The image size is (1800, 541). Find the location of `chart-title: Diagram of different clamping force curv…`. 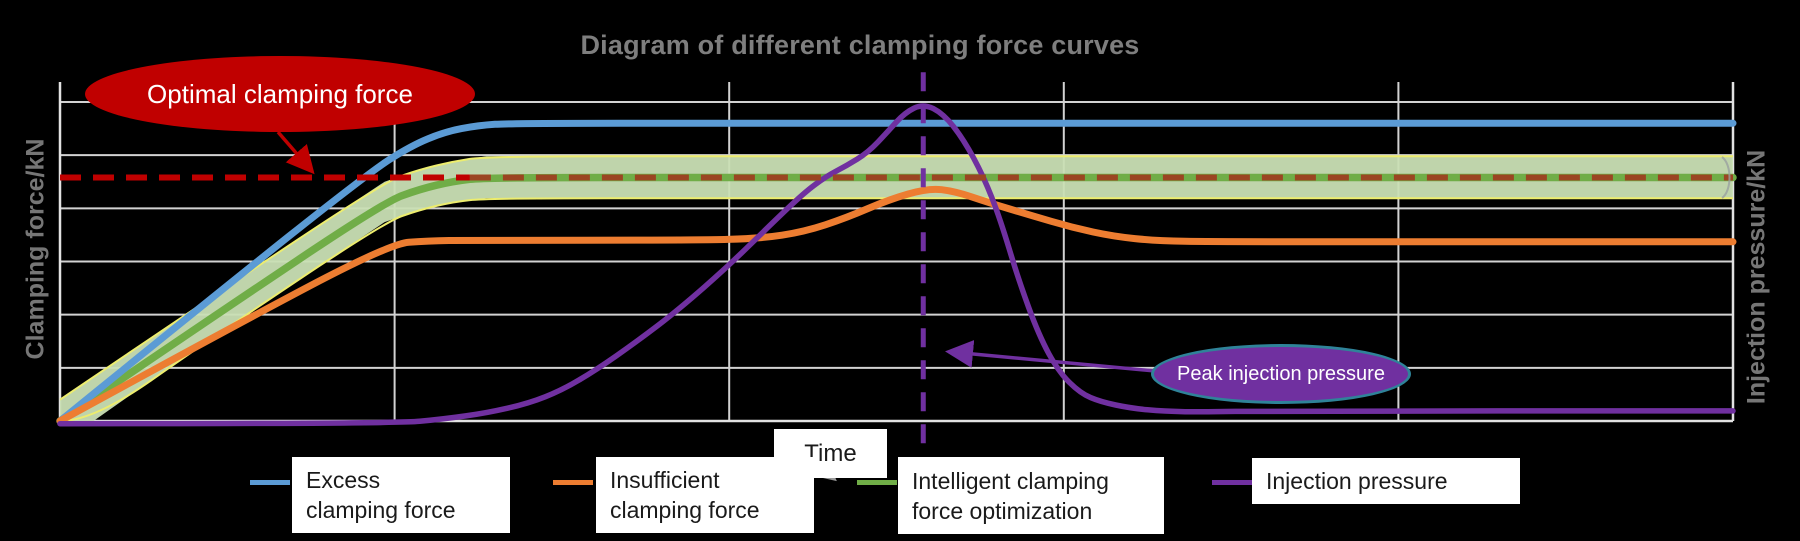

chart-title: Diagram of different clamping force curv… is located at coordinates (860, 45).